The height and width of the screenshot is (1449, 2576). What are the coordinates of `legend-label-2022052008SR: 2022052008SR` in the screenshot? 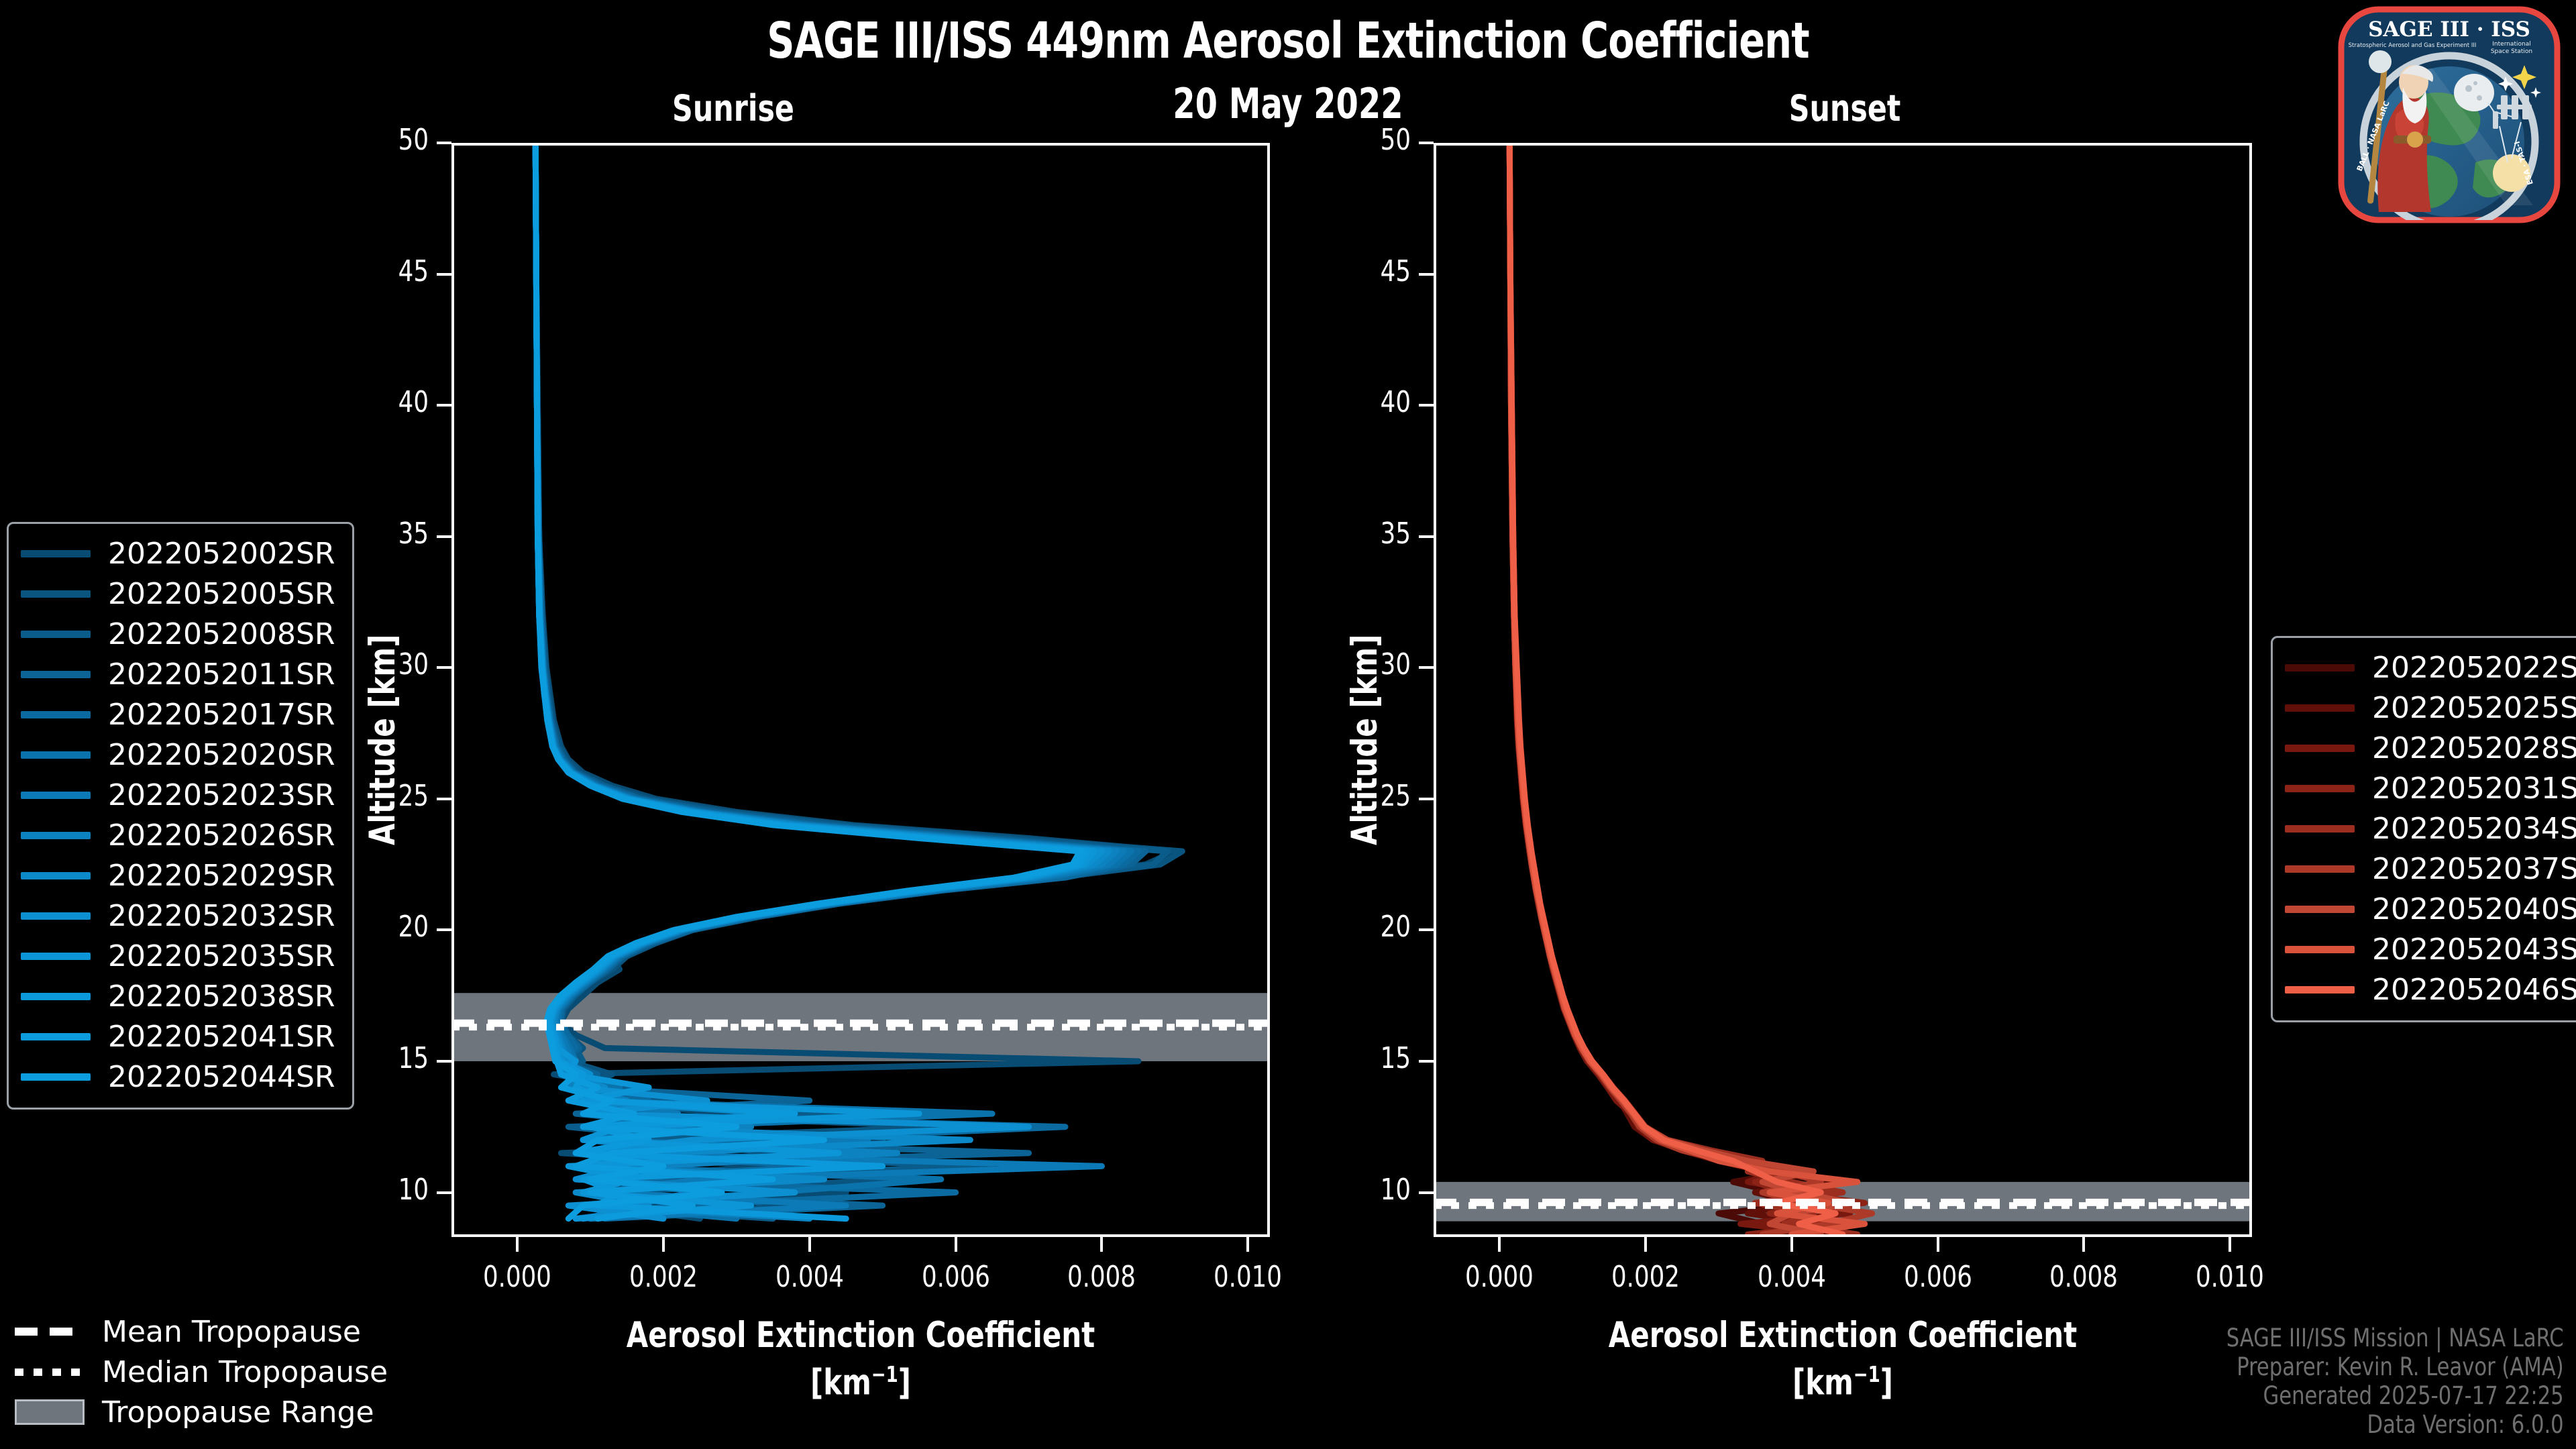 It's located at (221, 633).